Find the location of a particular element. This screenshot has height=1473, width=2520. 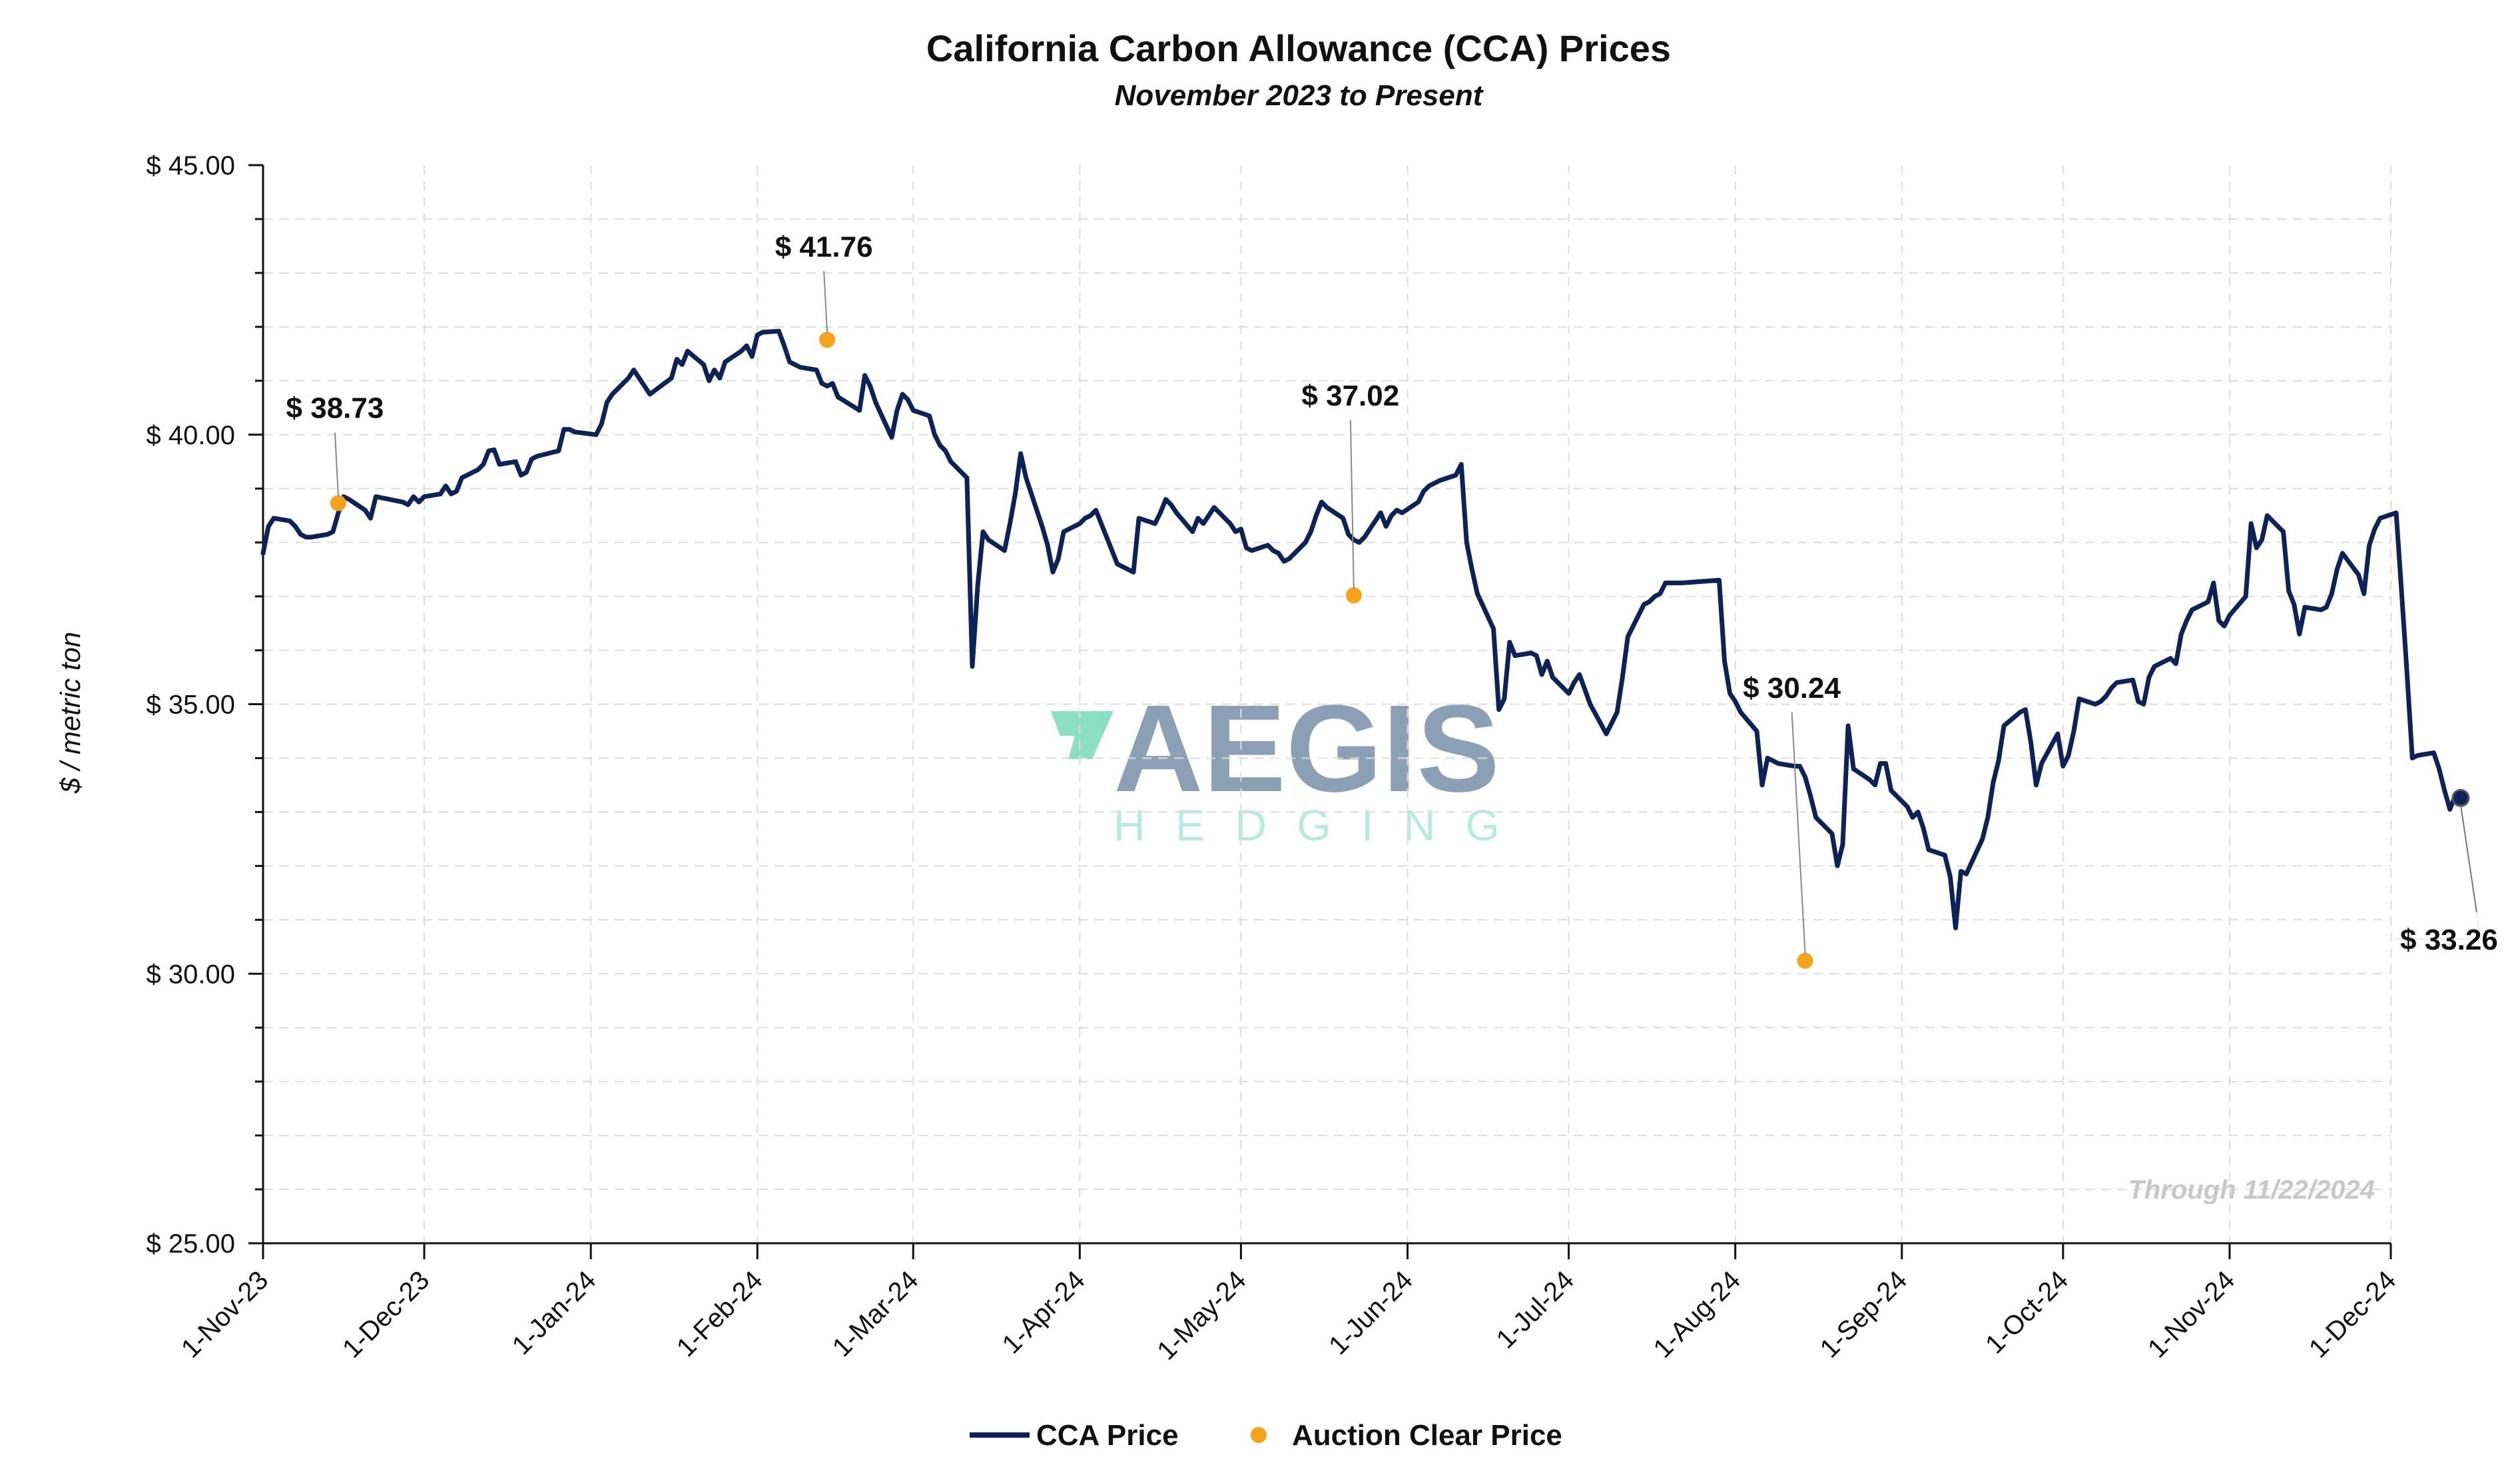

x-tick-label: 1-Mar-24 is located at coordinates (875, 1313).